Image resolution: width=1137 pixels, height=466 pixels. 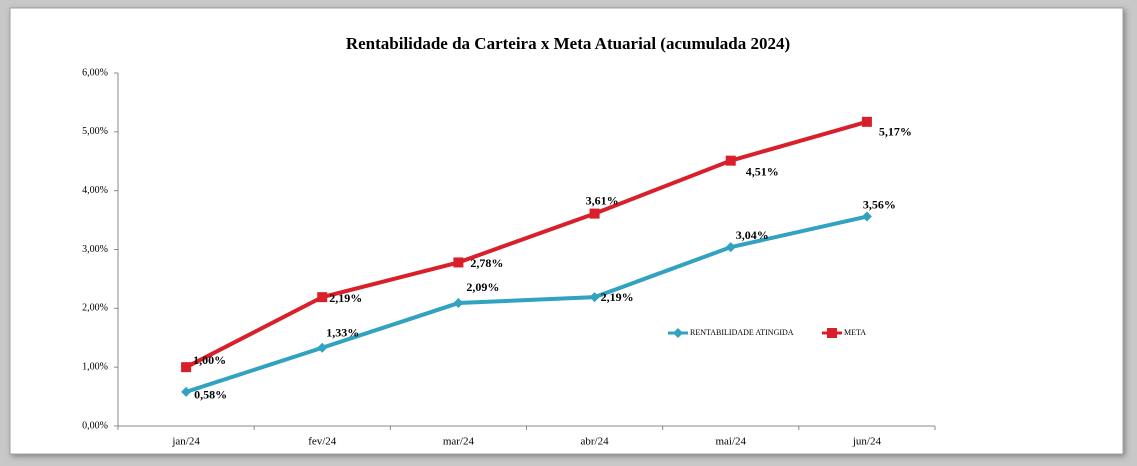 What do you see at coordinates (486, 263) in the screenshot?
I see `data-label: 2,78%` at bounding box center [486, 263].